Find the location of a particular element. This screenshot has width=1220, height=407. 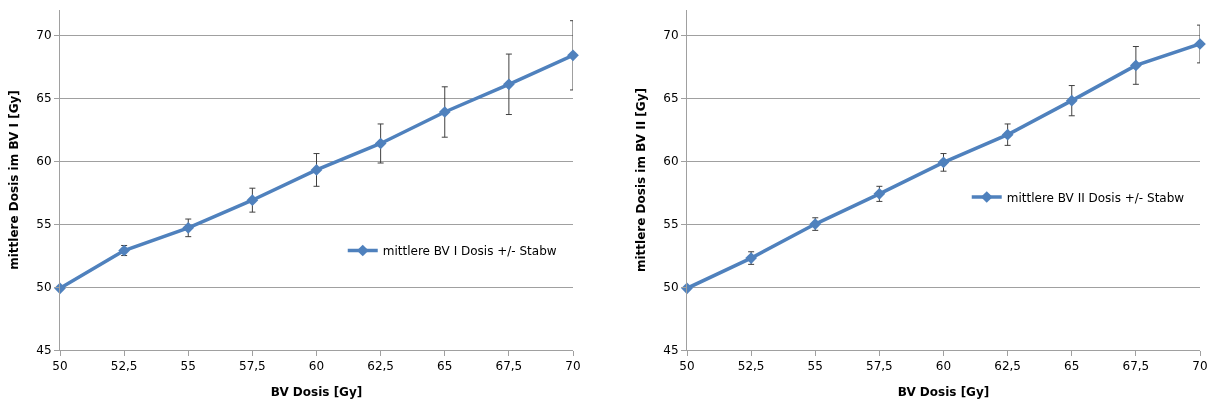

y-axis-title: mittlere Dosis im BV I [Gy] is located at coordinates (13, 180).